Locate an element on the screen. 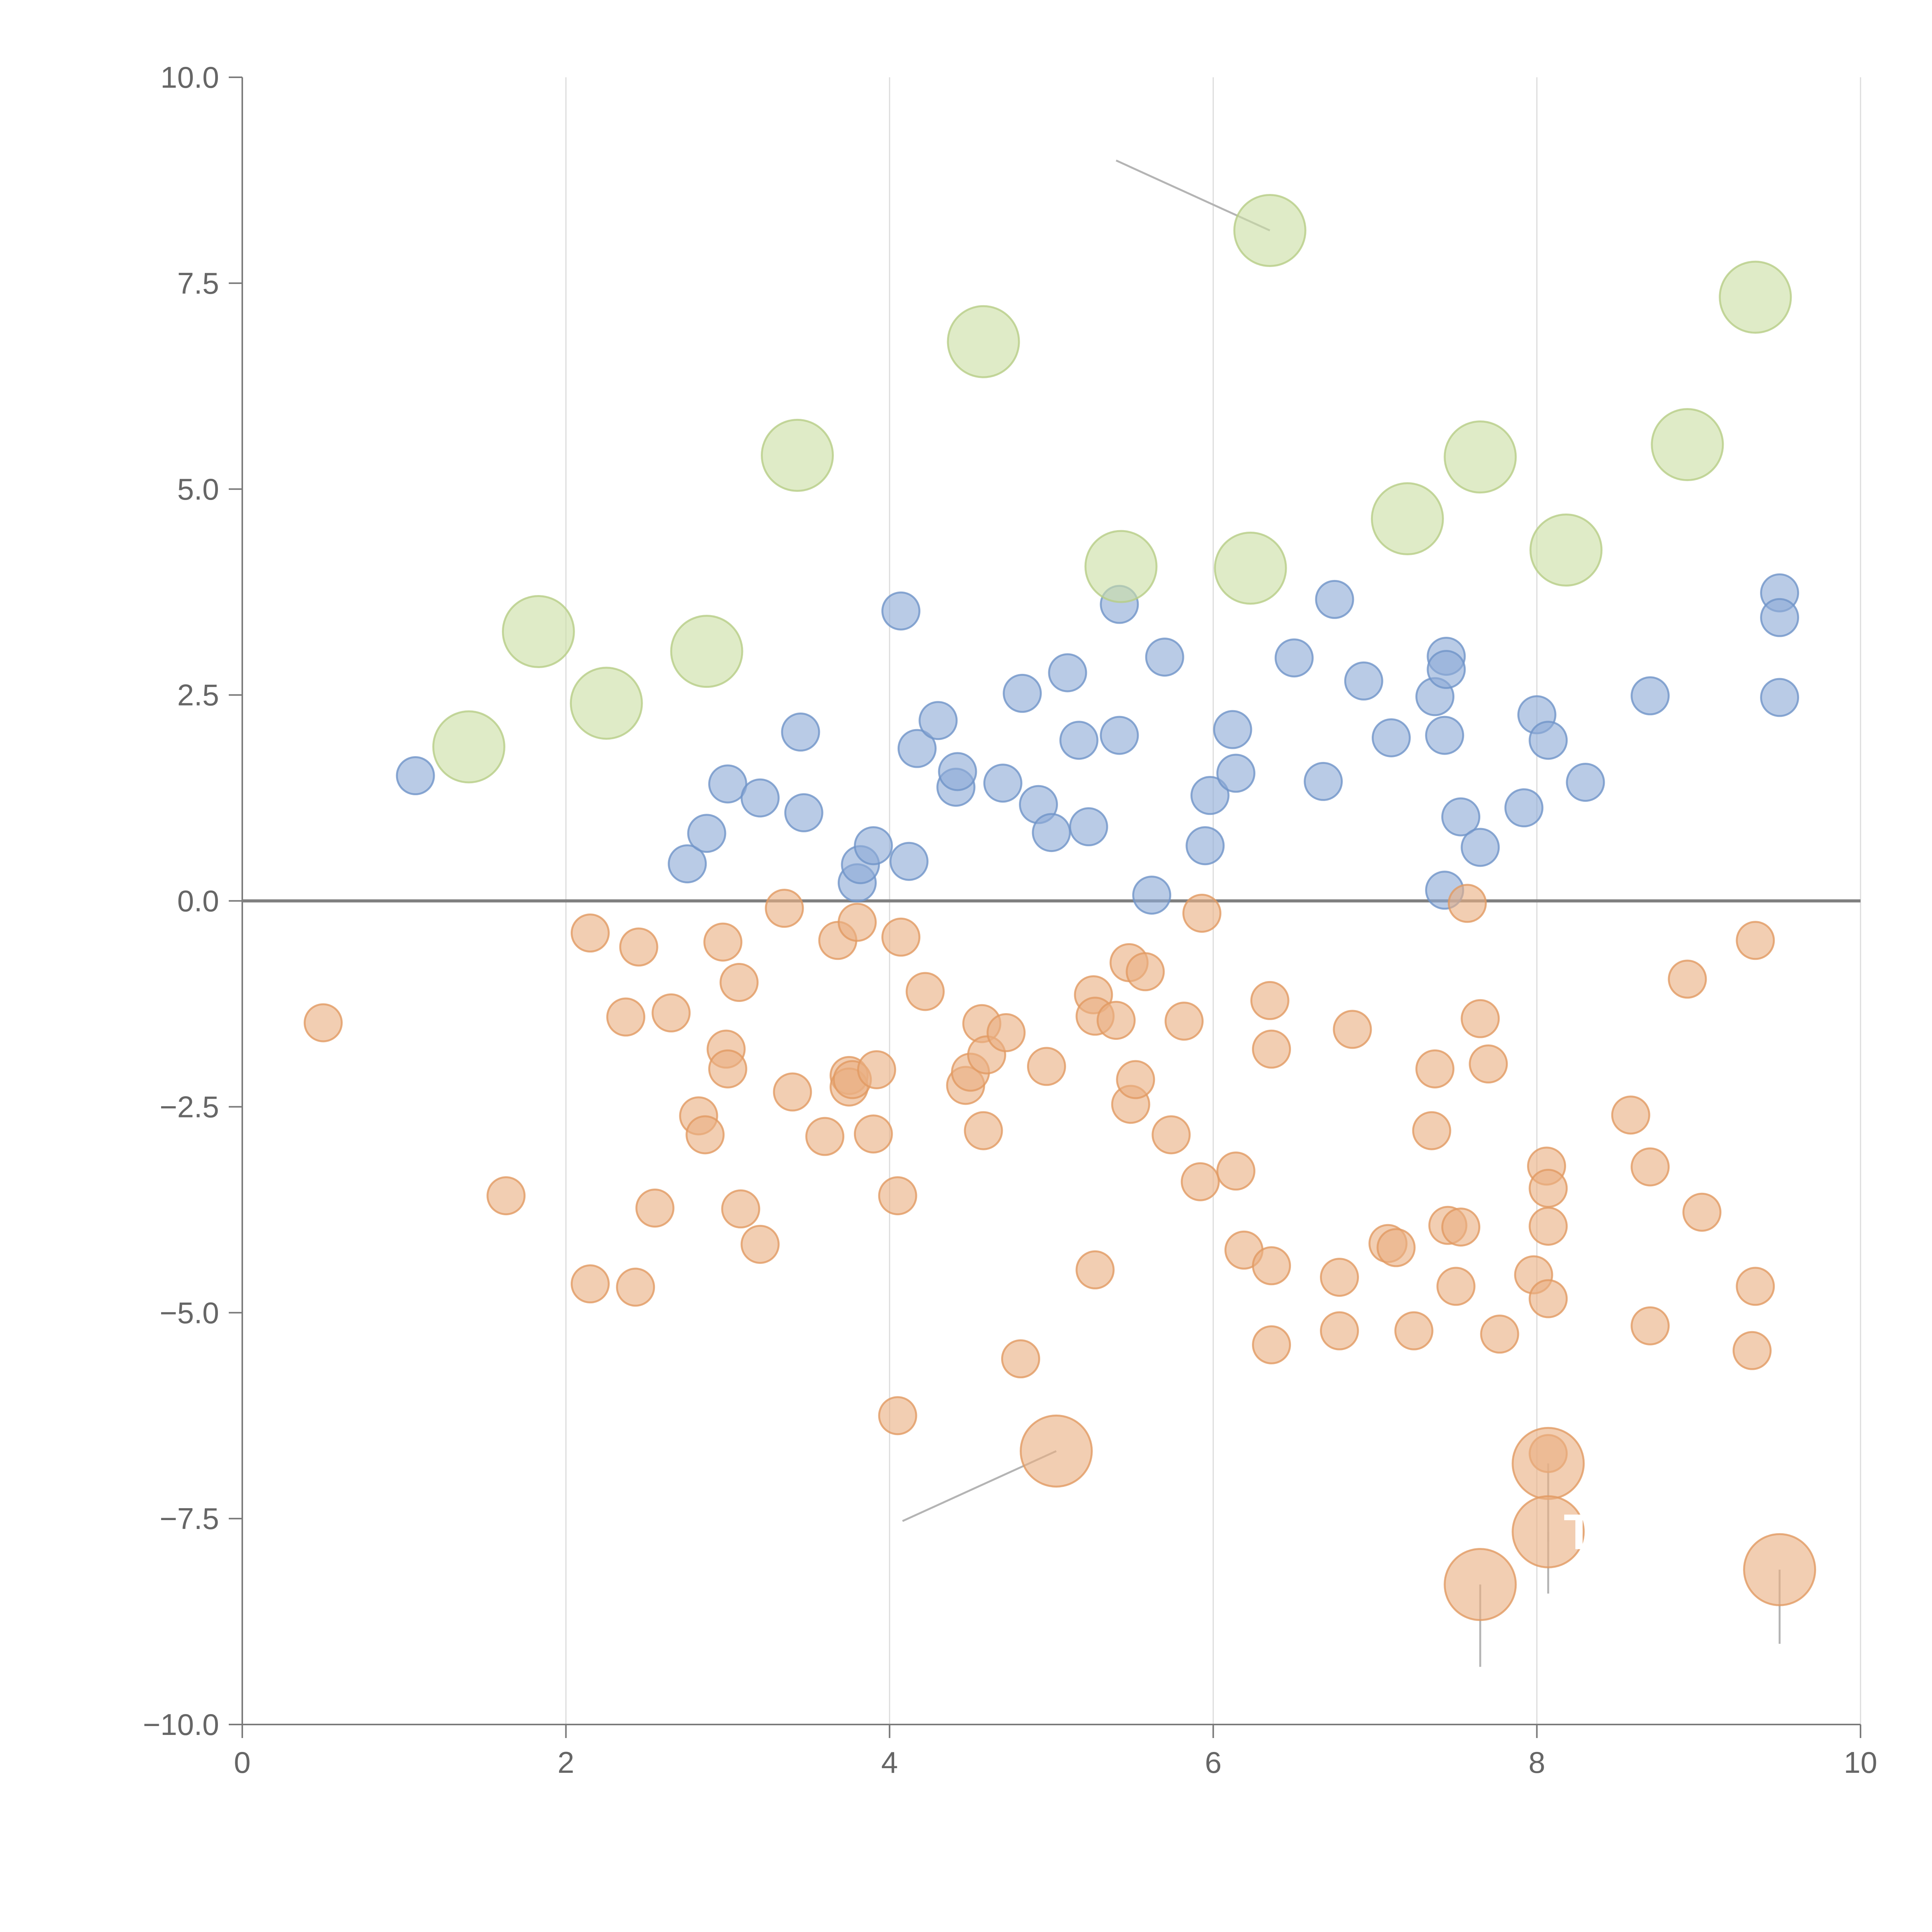  y-tick-label-8: −10.0 is located at coordinates (181, 1725).